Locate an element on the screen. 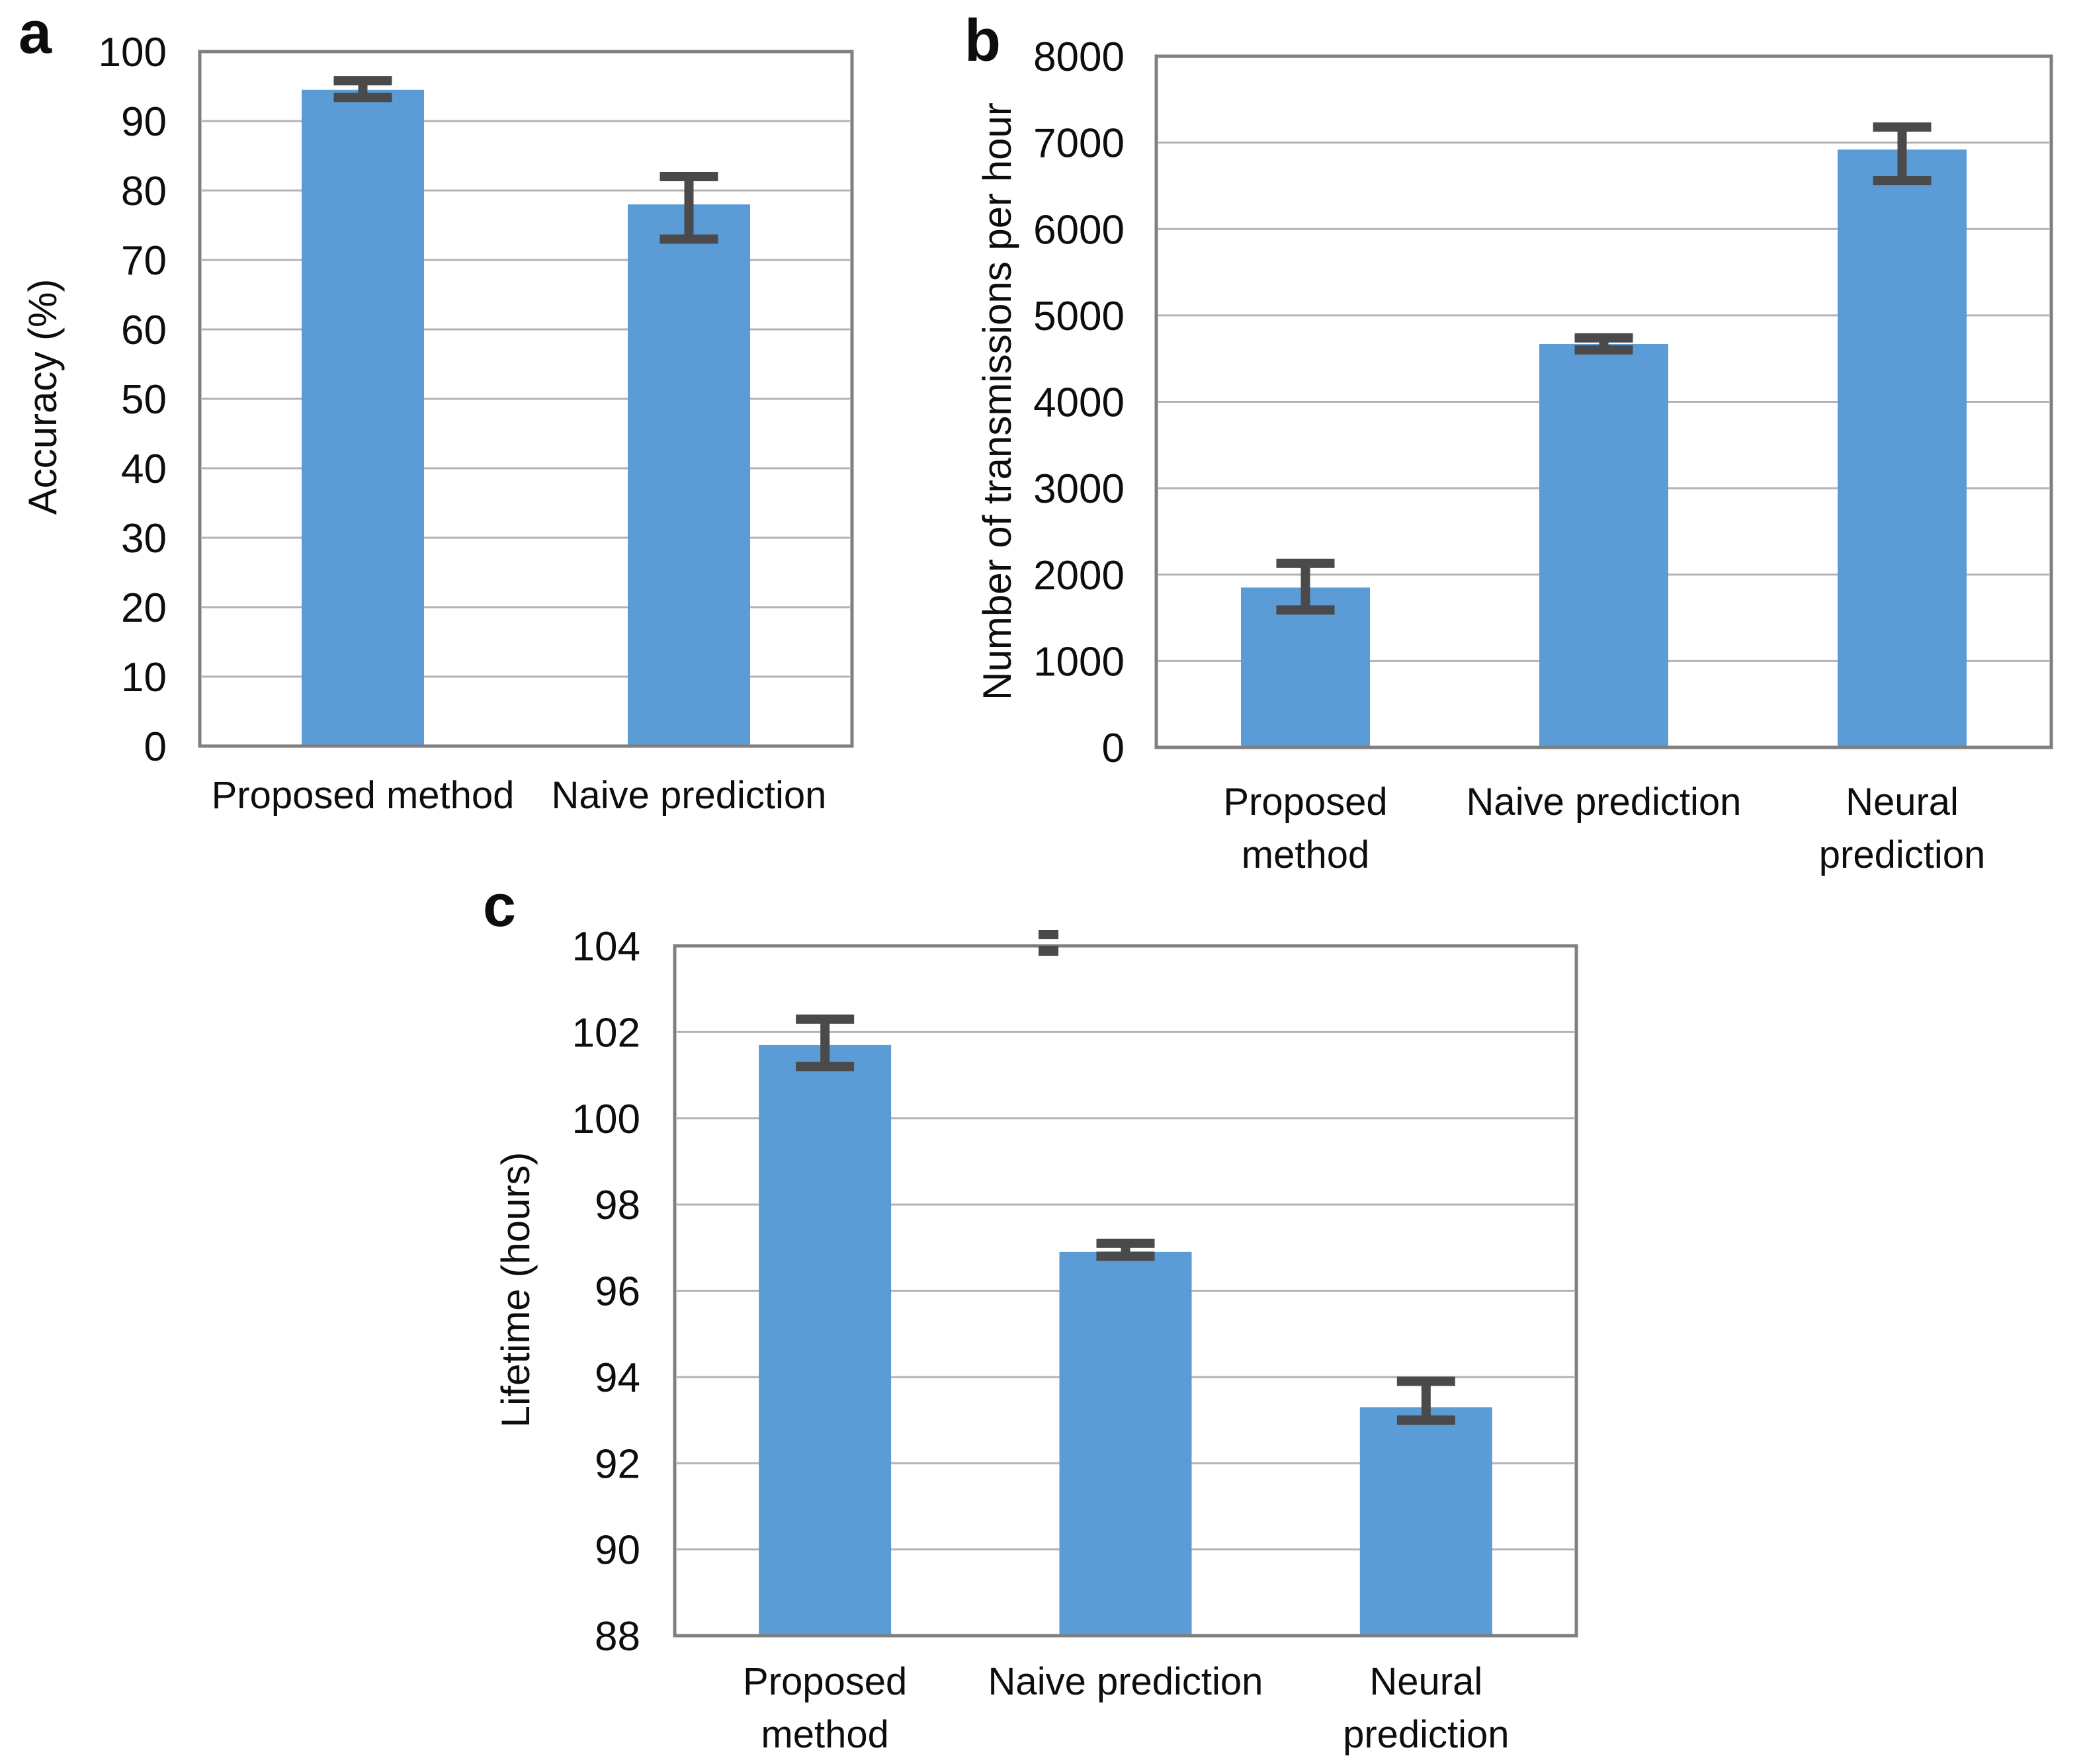  y-tick-label: 2000 is located at coordinates (1079, 576).